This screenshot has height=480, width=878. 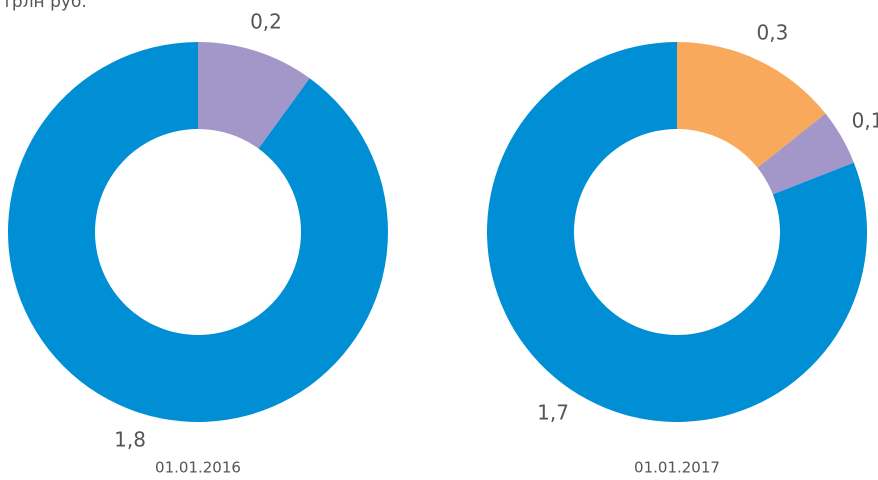 I want to click on value-label: 1,7, so click(x=553, y=412).